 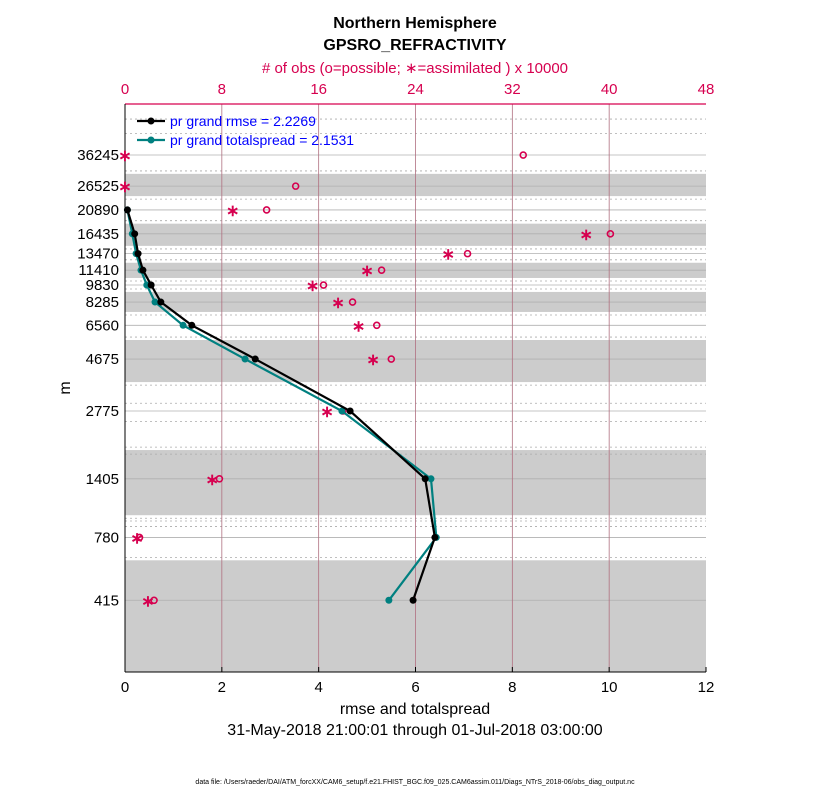 I want to click on chart-title-line2: GPSRO_REFRACTIVITY, so click(x=414, y=45).